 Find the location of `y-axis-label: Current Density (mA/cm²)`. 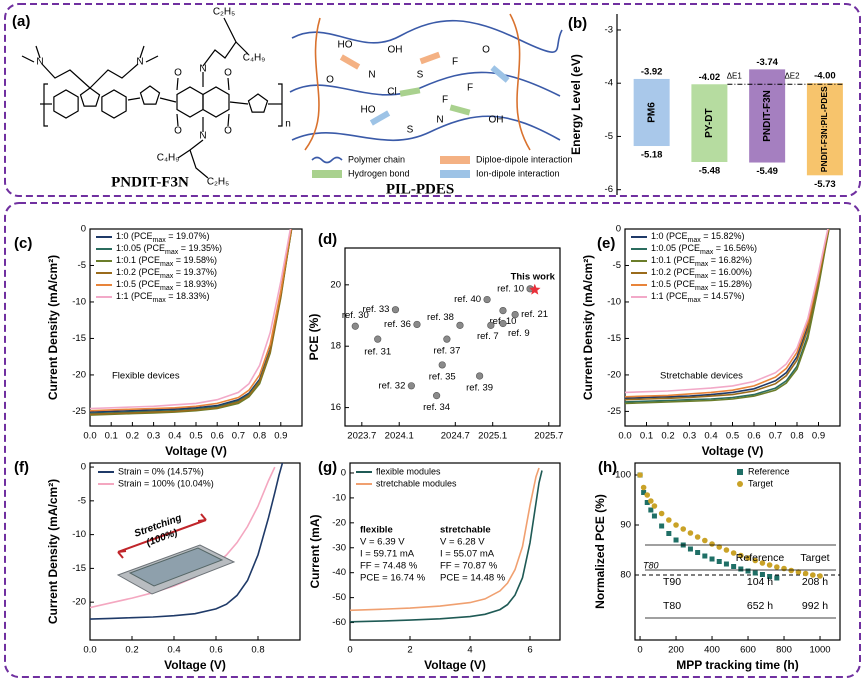

y-axis-label: Current Density (mA/cm²) is located at coordinates (53, 327).